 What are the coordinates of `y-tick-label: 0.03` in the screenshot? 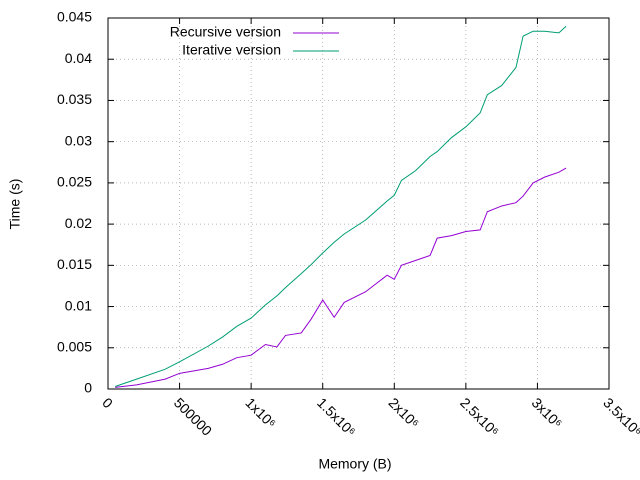 It's located at (78, 140).